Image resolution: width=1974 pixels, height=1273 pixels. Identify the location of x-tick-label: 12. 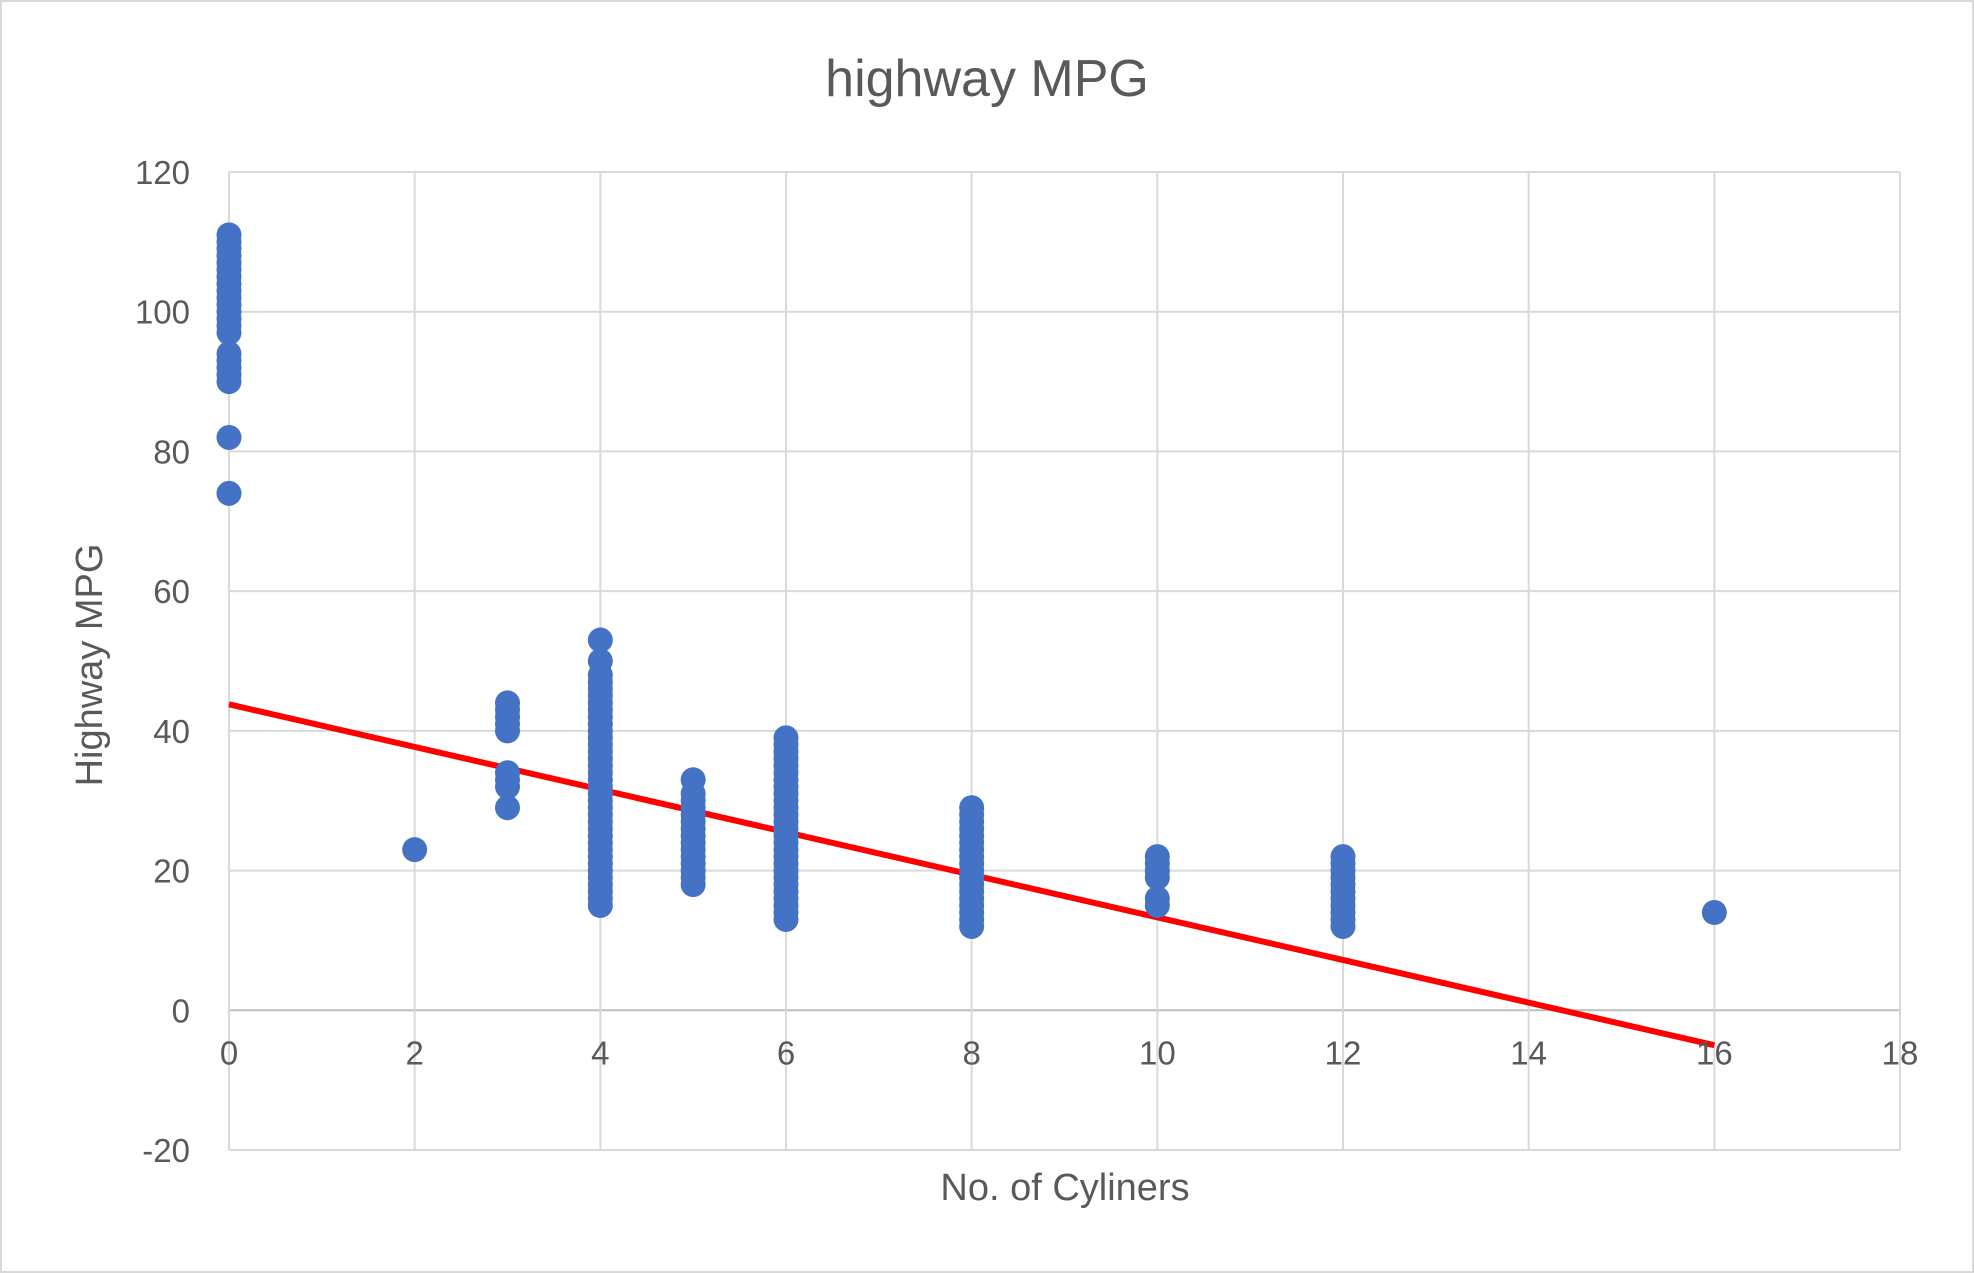
(1343, 1052).